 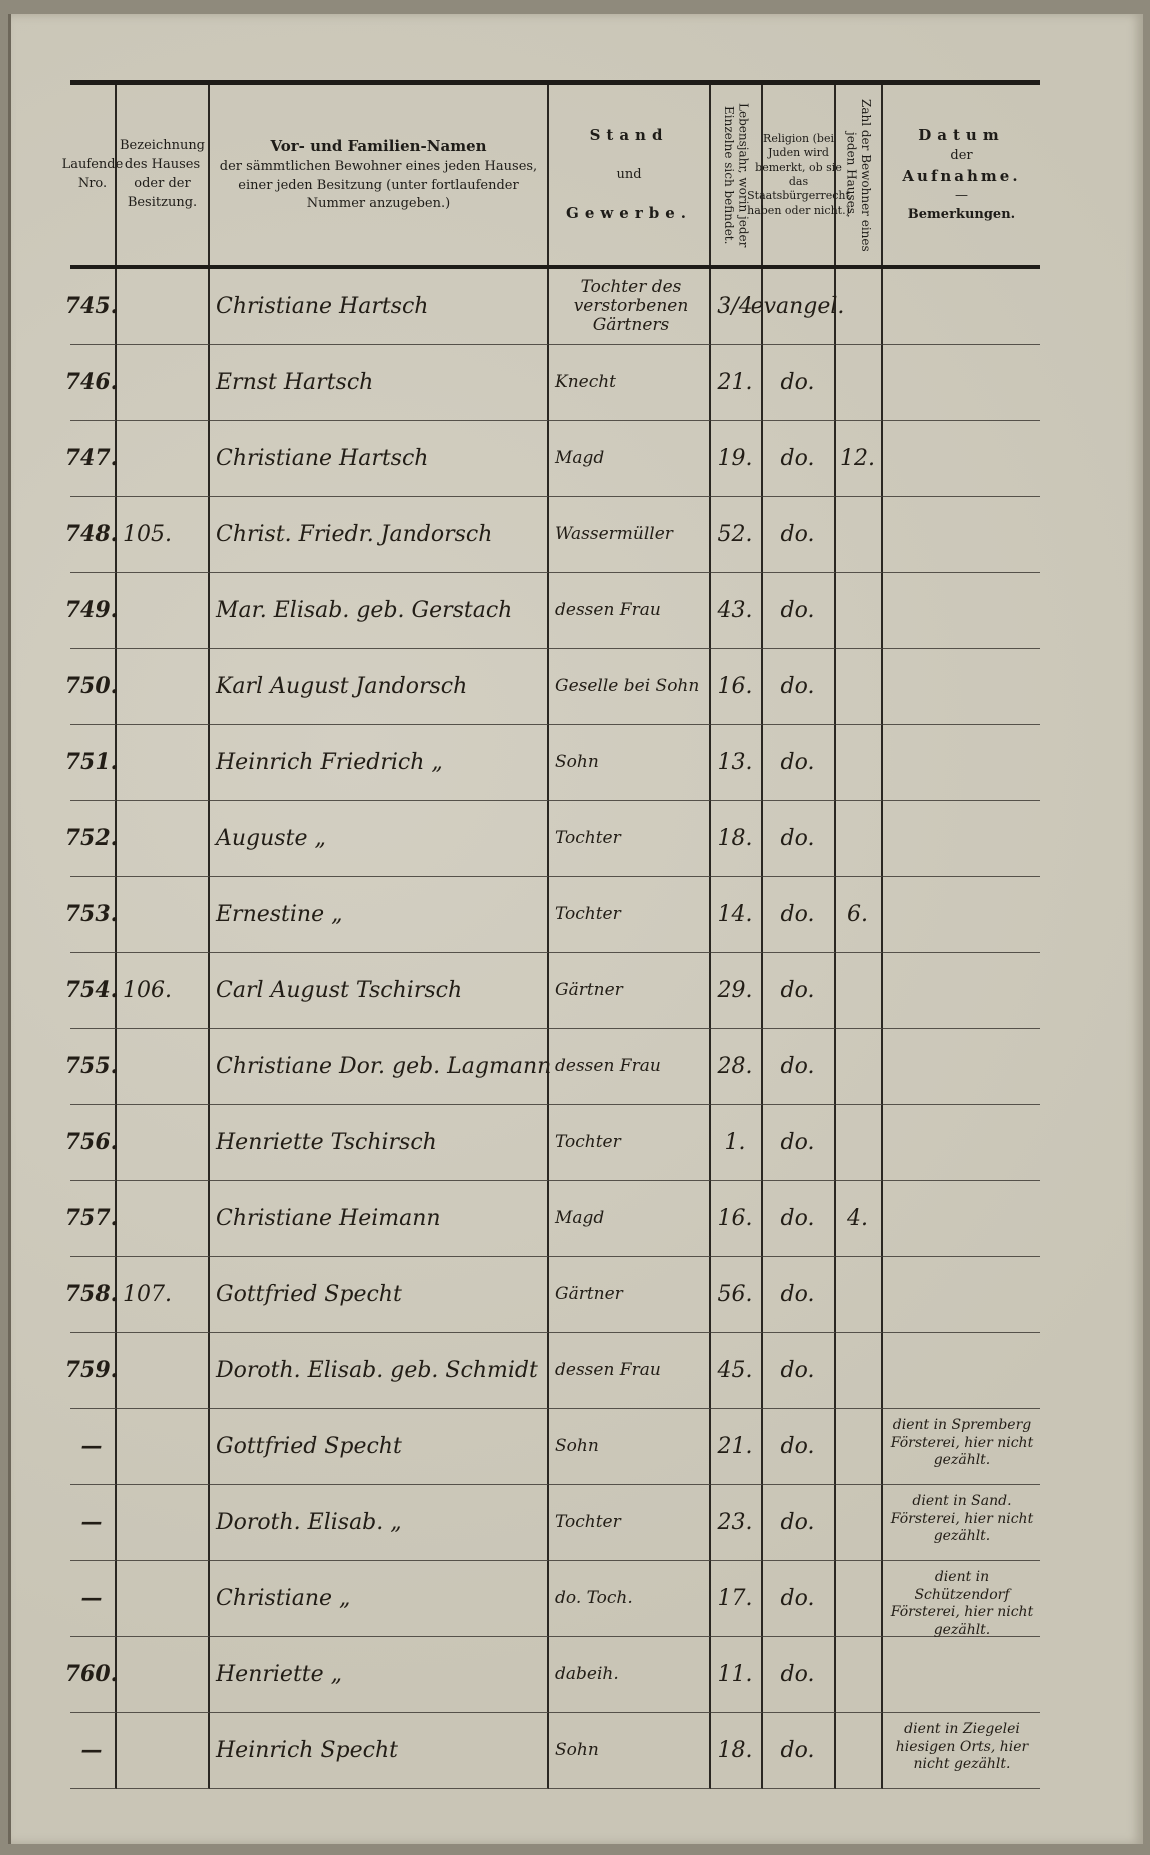 What do you see at coordinates (552, 763) in the screenshot?
I see `table-row: 751. Heinrich Friedrich „ Sohn 13. do.` at bounding box center [552, 763].